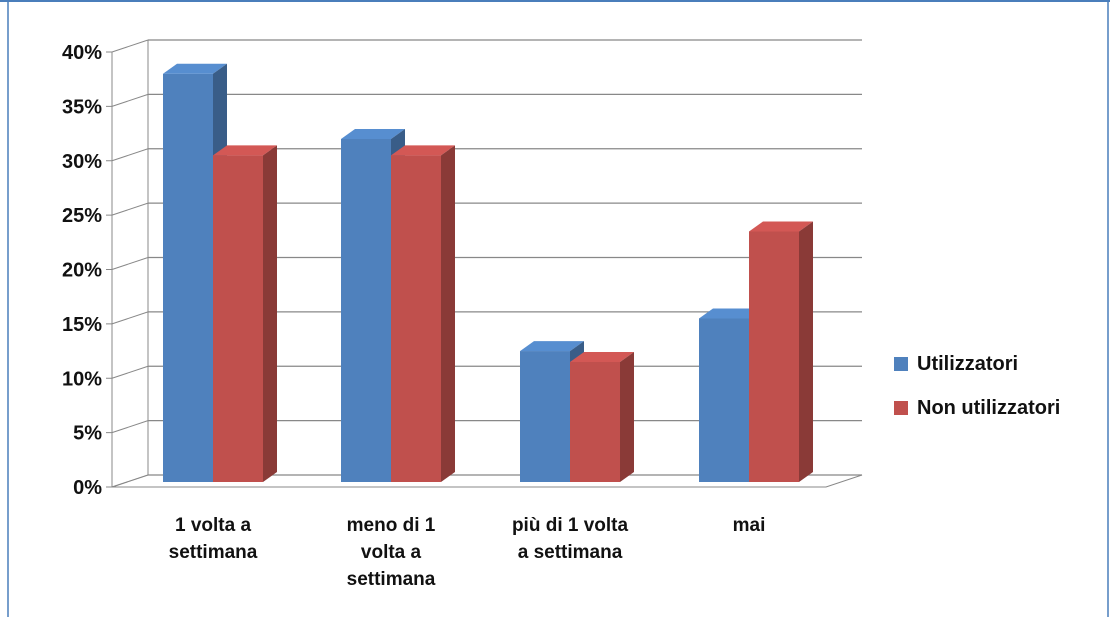 The image size is (1110, 617). Describe the element at coordinates (82, 216) in the screenshot. I see `y-tick-label: 25%` at that location.